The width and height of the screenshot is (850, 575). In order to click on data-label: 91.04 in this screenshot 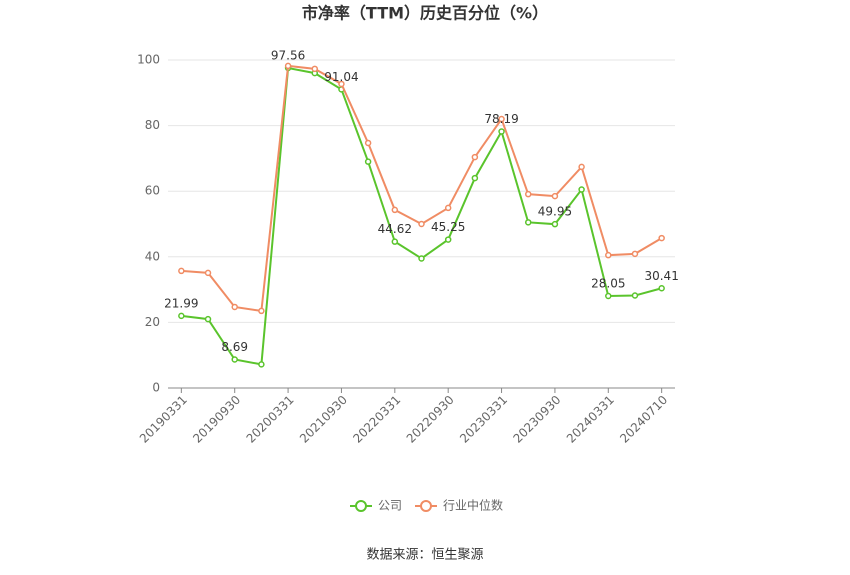, I will do `click(341, 77)`.